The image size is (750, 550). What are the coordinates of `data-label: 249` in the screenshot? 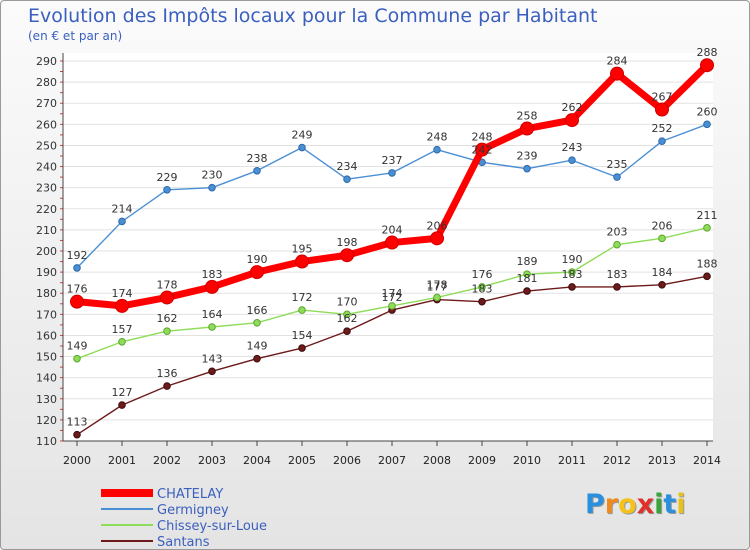 It's located at (302, 135).